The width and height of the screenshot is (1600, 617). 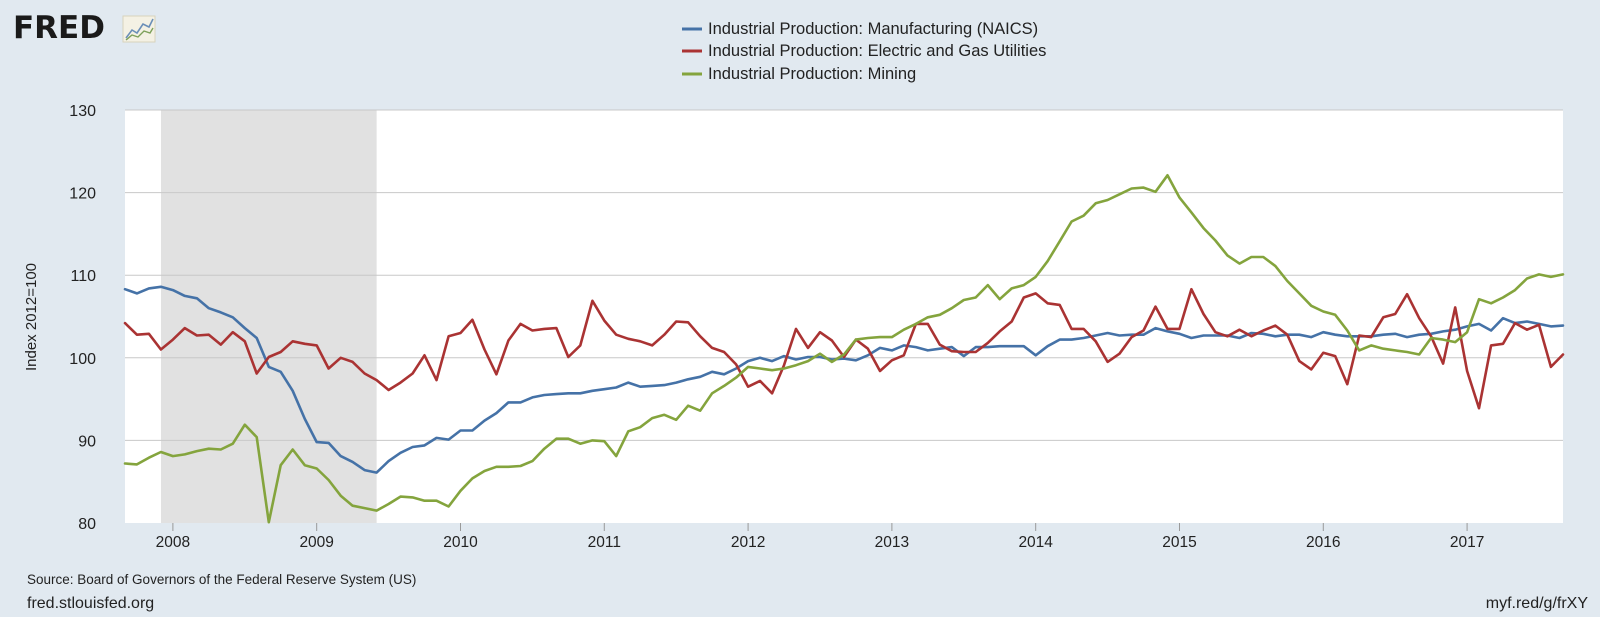 I want to click on short-link: myf.red/g/frXY, so click(x=1537, y=603).